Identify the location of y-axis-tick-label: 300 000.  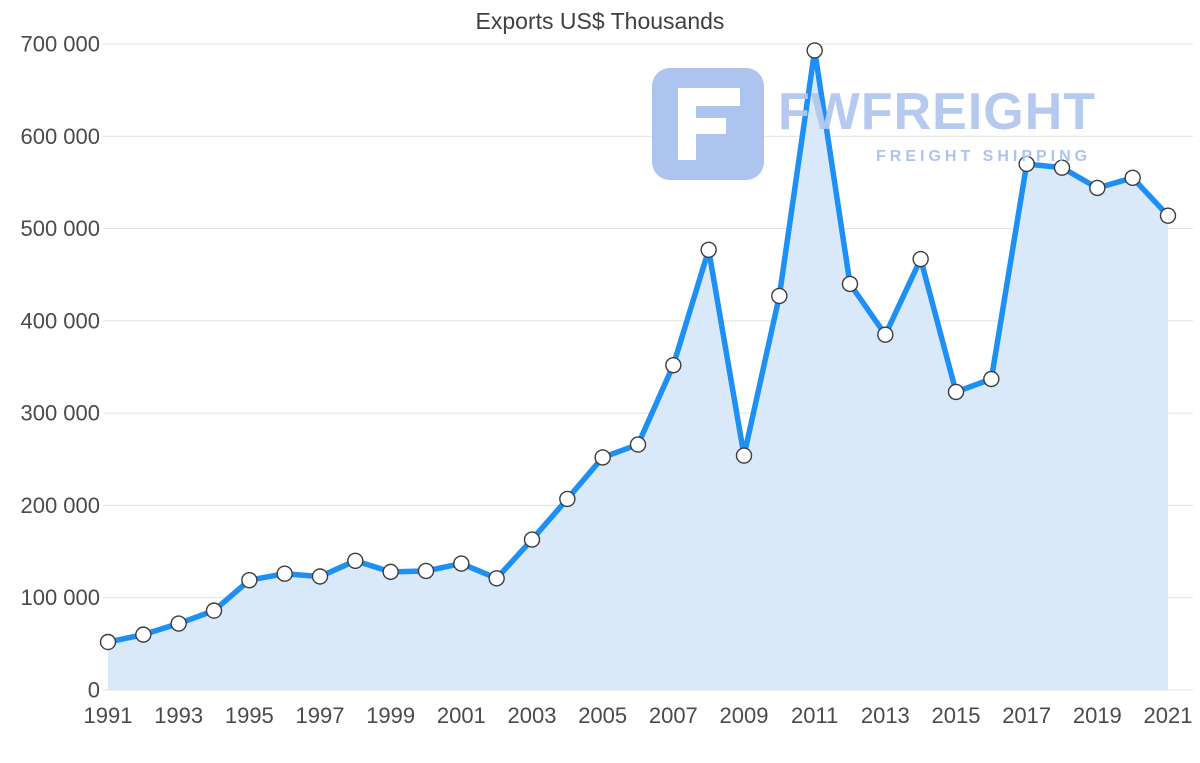
(60, 413).